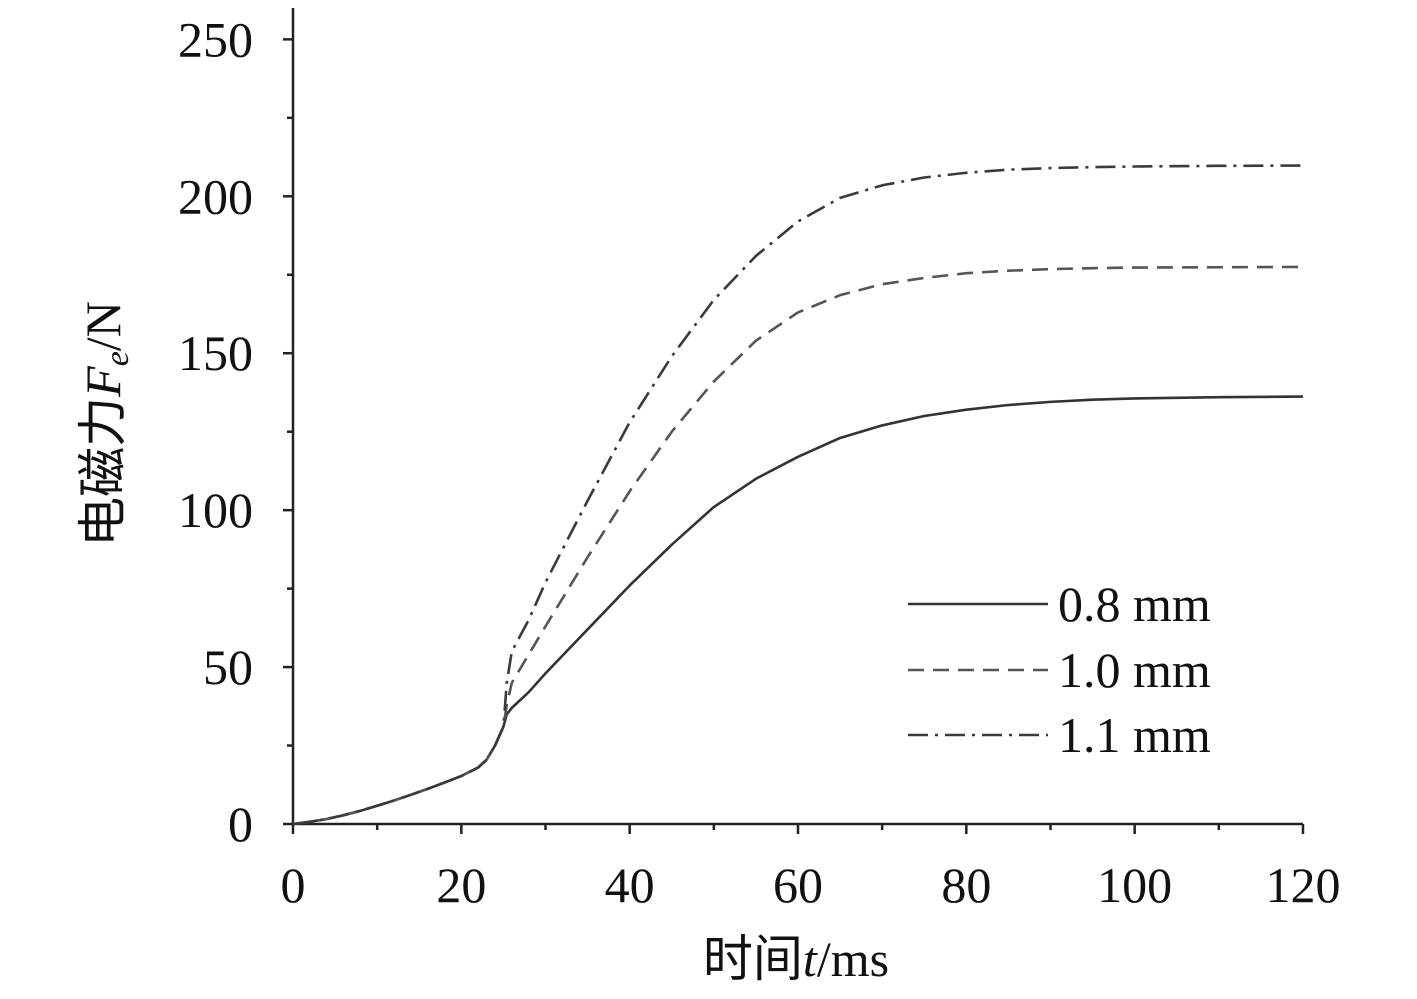 Image resolution: width=1417 pixels, height=999 pixels. What do you see at coordinates (810, 959) in the screenshot?
I see `x-axis-title-var: t` at bounding box center [810, 959].